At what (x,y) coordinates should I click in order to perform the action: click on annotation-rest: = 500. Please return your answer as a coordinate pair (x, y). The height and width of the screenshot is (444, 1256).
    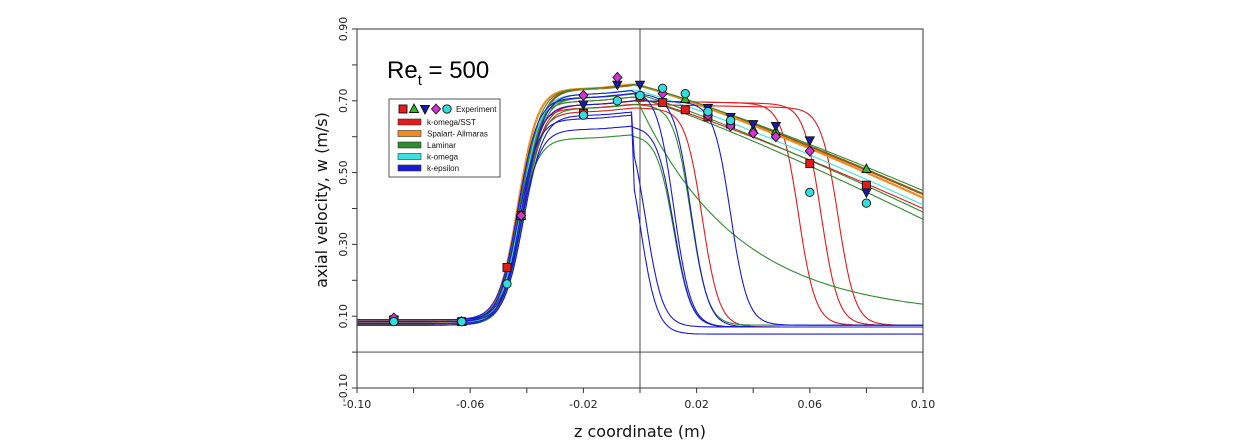
    Looking at the image, I should click on (455, 70).